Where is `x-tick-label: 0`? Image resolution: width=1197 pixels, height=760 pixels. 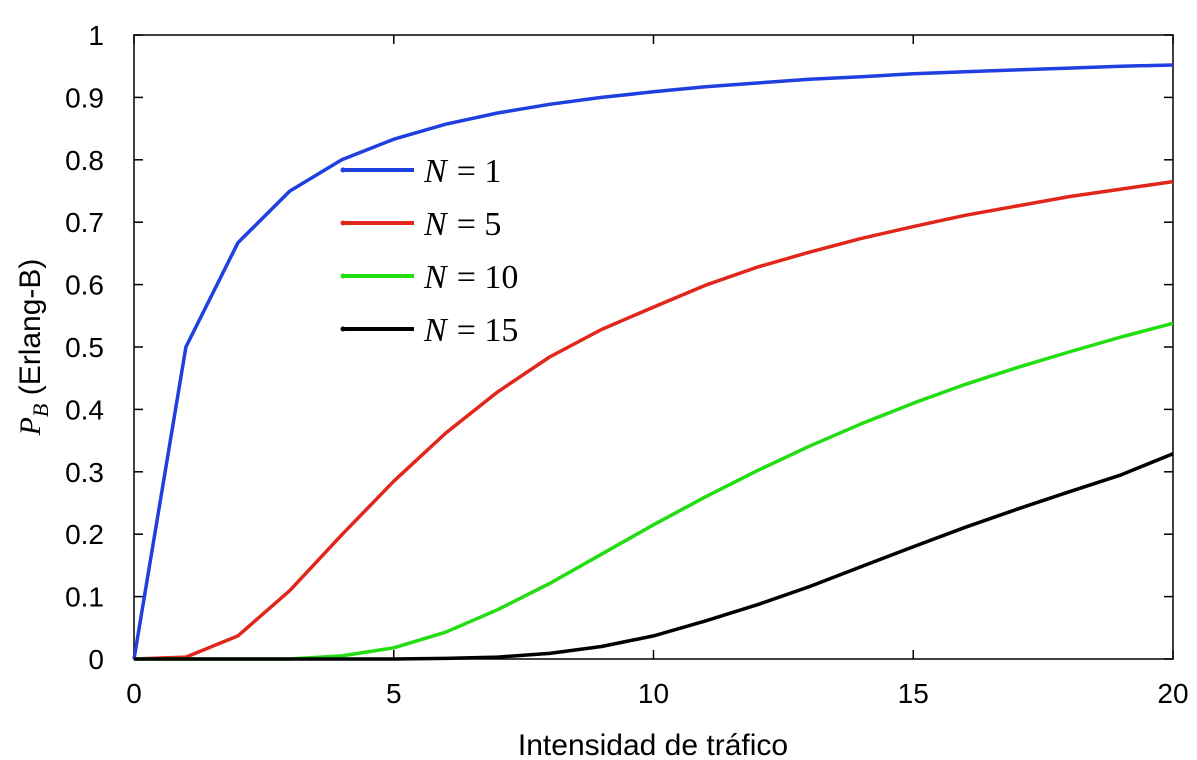 x-tick-label: 0 is located at coordinates (134, 693).